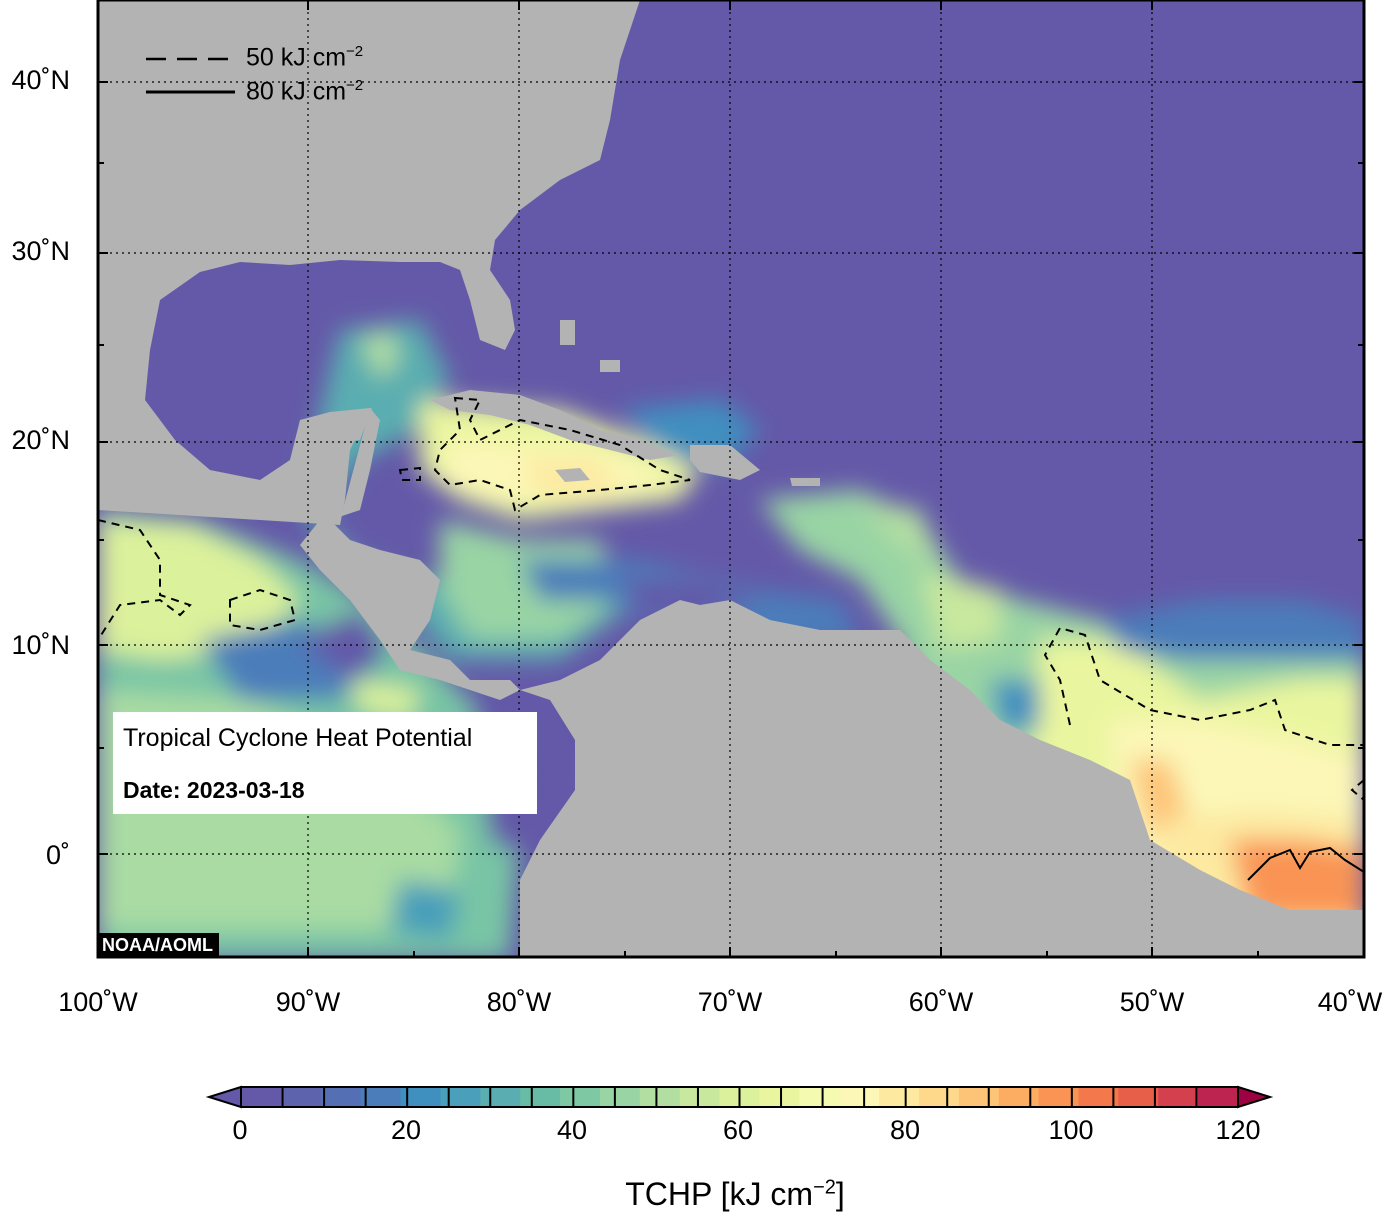  I want to click on contour-50-atlantic, so click(1203, 686).